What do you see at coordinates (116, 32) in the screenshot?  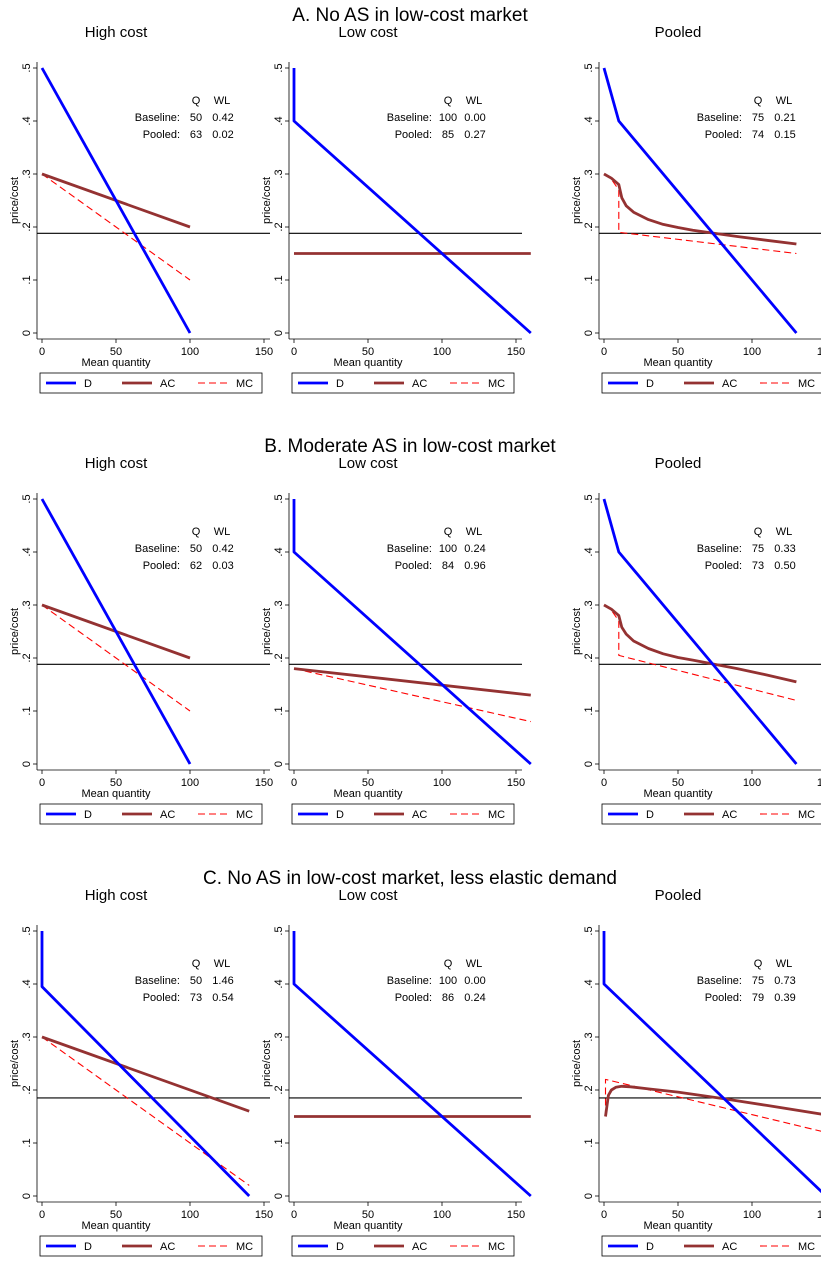 I see `panel-title: High cost` at bounding box center [116, 32].